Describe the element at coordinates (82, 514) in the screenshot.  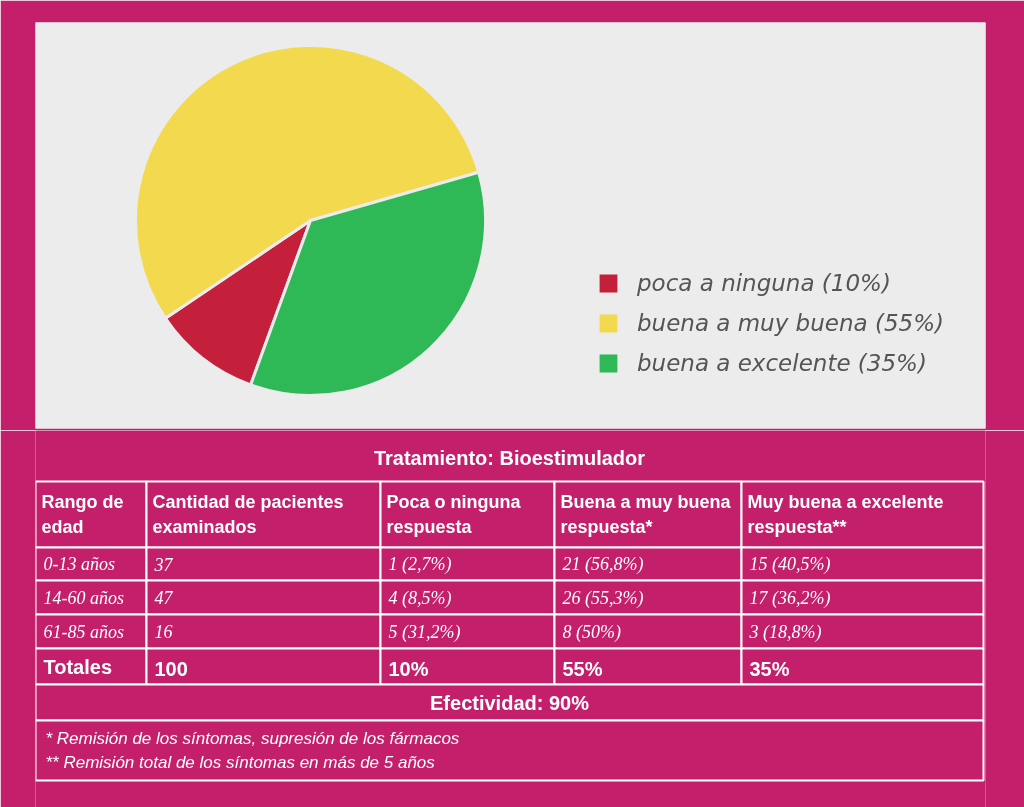
I see `text: Rango de edad` at that location.